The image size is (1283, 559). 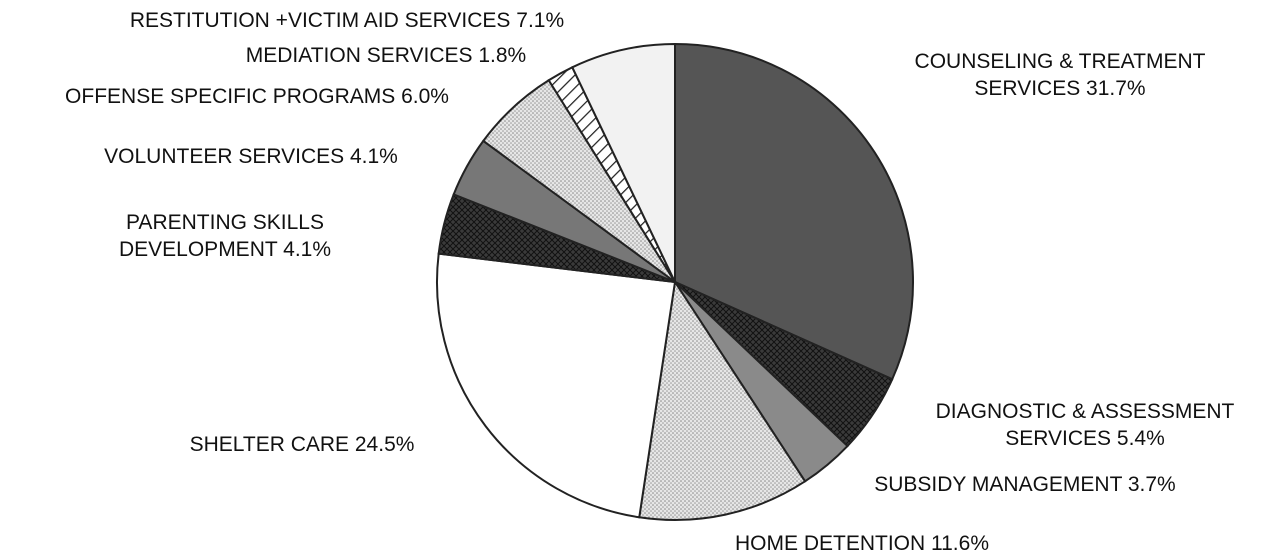 I want to click on slice-label-volunteer-services: VOLUNTEER SERVICES 4.1%, so click(x=251, y=156).